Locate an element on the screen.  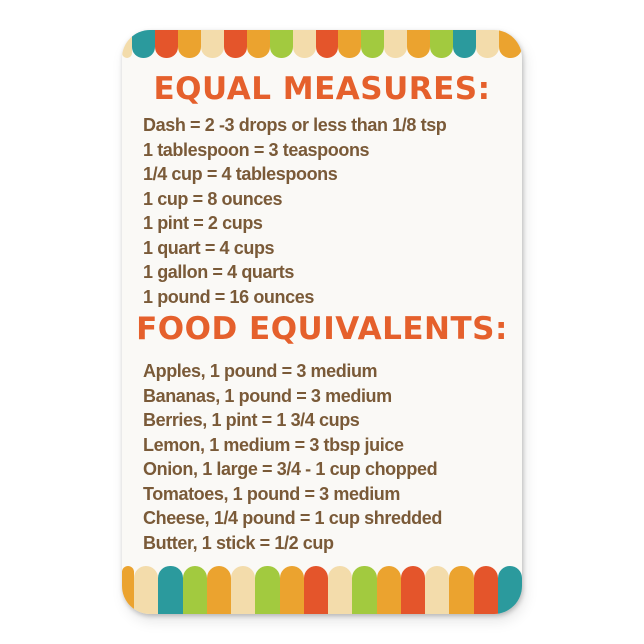
conversion-line: 1 cup = 8 ounces is located at coordinates (213, 198).